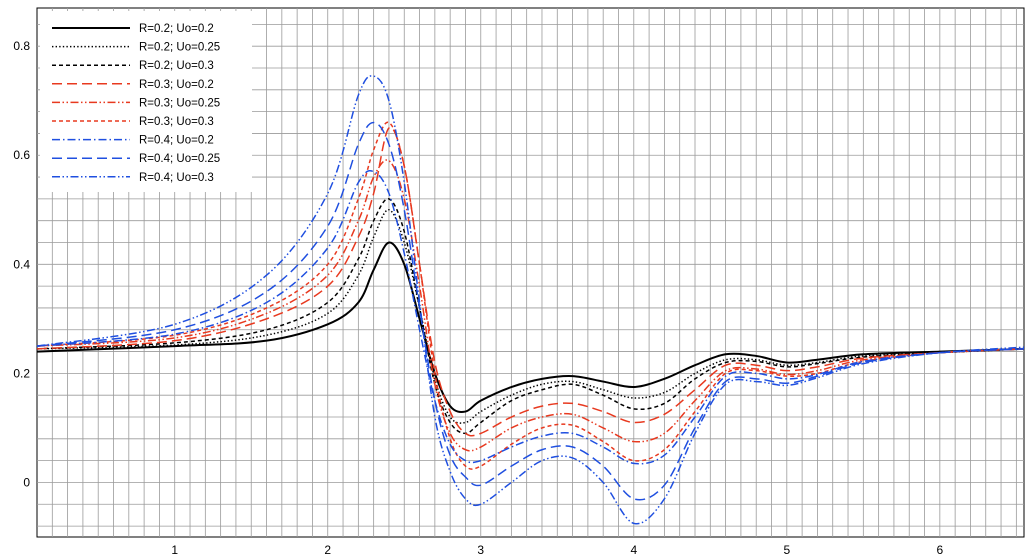 This screenshot has height=560, width=1027. What do you see at coordinates (179, 103) in the screenshot?
I see `legend-label: R=0.3; Uo=0.25` at bounding box center [179, 103].